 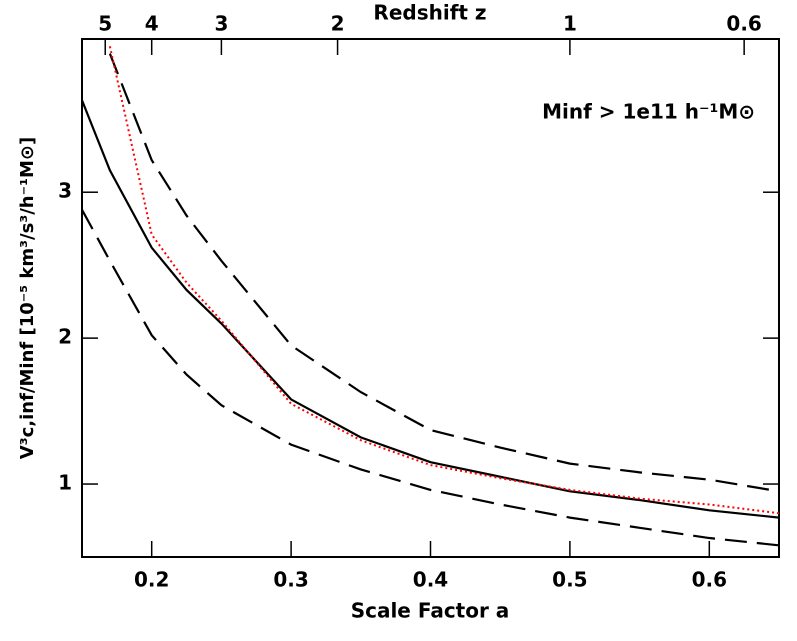 What do you see at coordinates (27, 298) in the screenshot?
I see `y-axis-label: V³c,inf/Minf [10⁻⁵ km³/s³/h⁻¹M⊙]` at bounding box center [27, 298].